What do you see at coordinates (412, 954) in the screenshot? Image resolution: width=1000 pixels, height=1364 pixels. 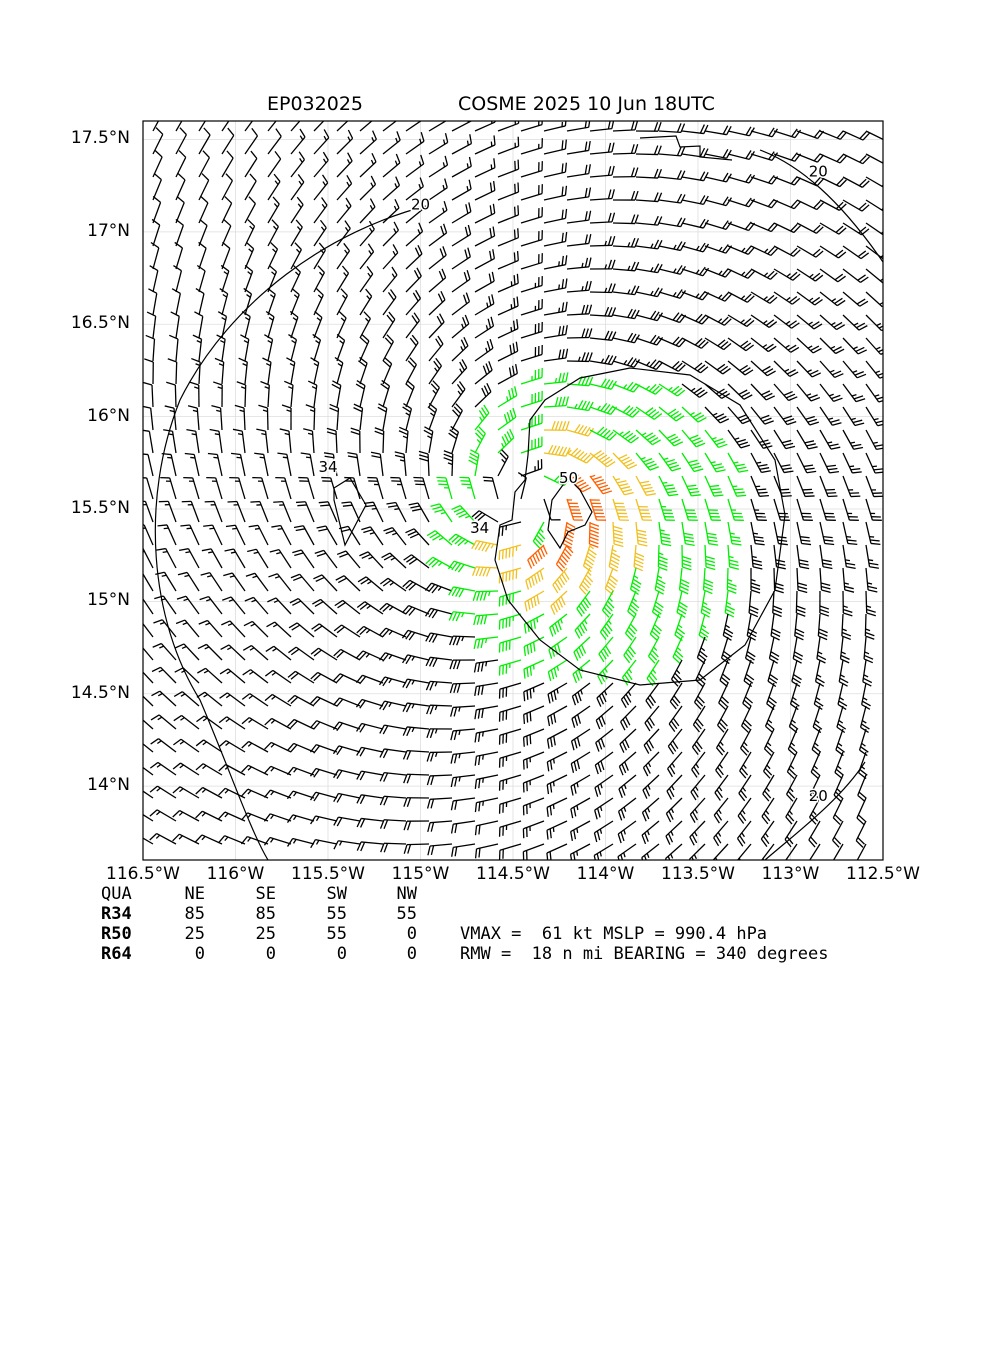 I see `r64-nw: 0` at bounding box center [412, 954].